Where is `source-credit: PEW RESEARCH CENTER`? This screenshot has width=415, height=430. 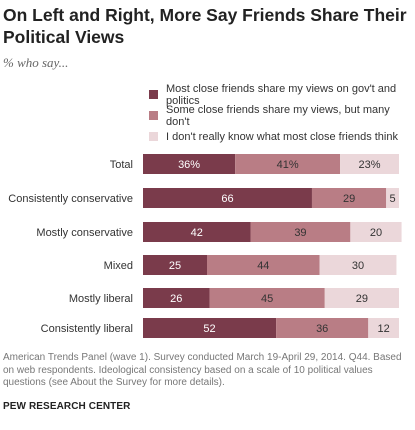
source-credit: PEW RESEARCH CENTER is located at coordinates (67, 406).